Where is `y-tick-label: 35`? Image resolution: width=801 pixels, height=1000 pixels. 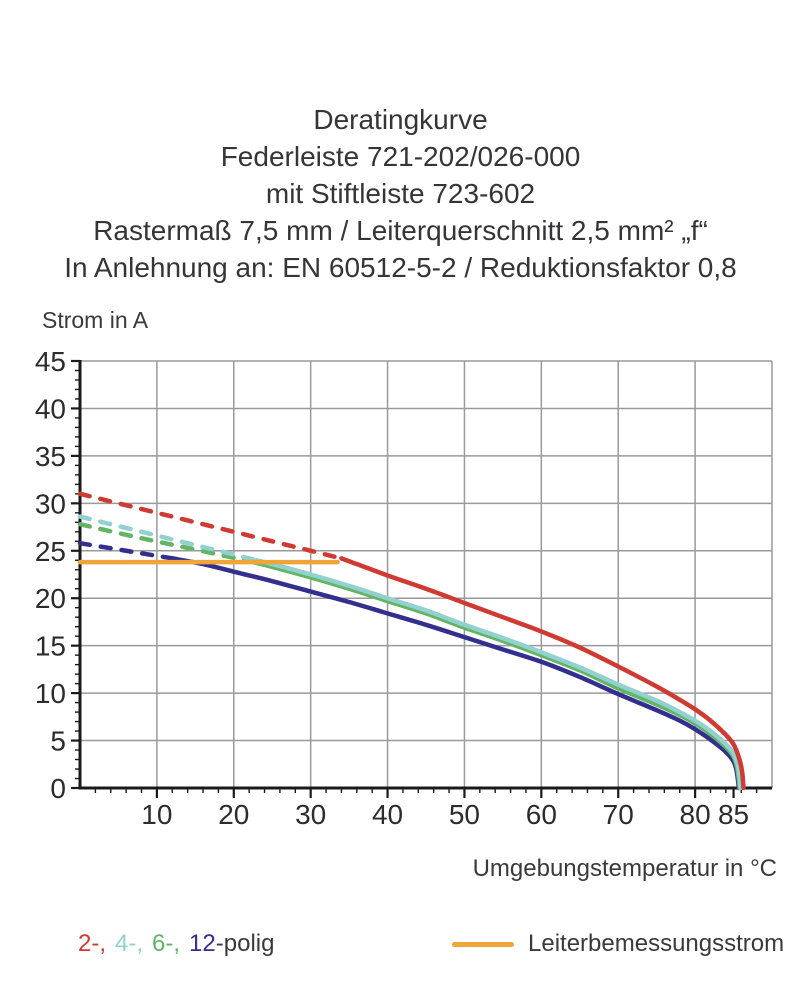 y-tick-label: 35 is located at coordinates (50, 456).